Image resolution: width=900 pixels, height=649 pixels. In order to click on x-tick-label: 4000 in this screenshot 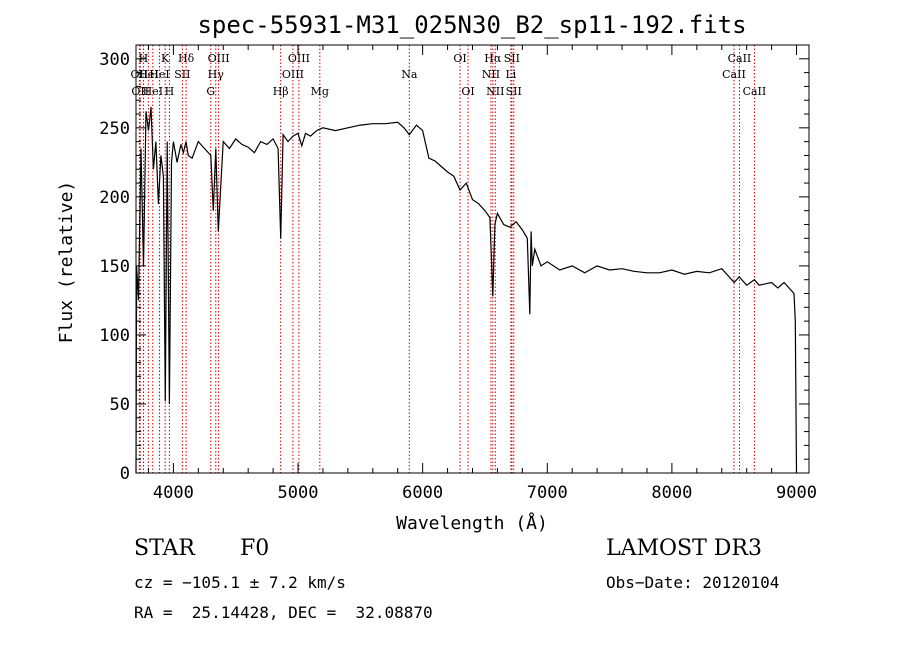, I will do `click(173, 493)`.